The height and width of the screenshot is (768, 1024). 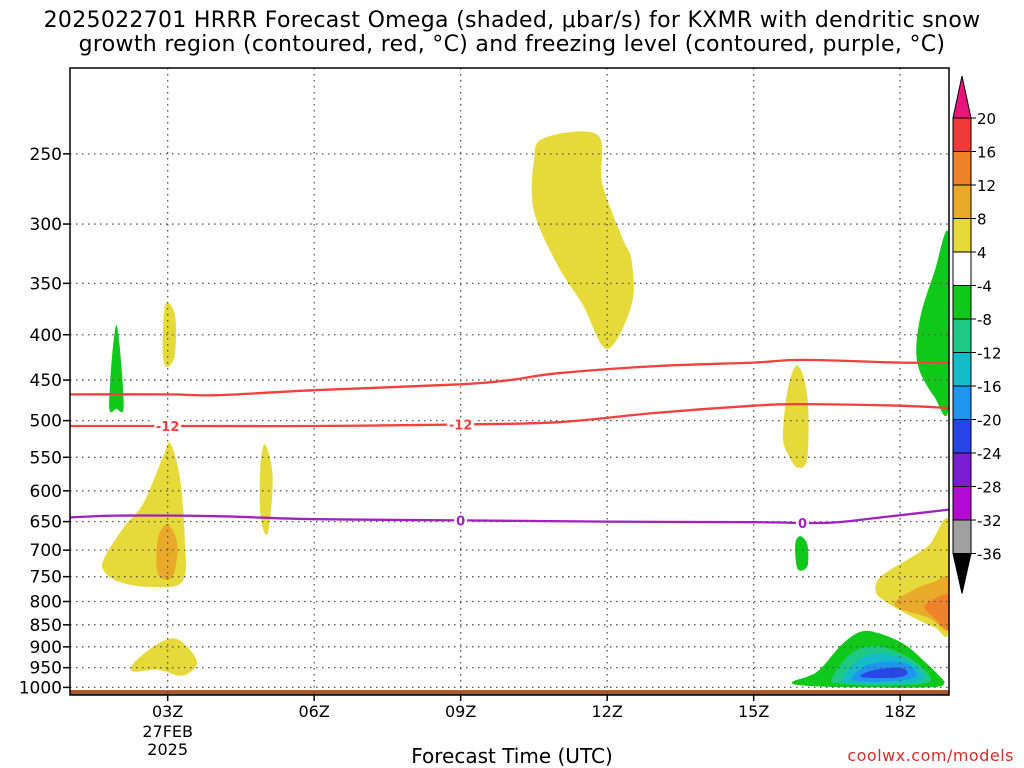 What do you see at coordinates (509, 377) in the screenshot?
I see `contour-line-dgz-top` at bounding box center [509, 377].